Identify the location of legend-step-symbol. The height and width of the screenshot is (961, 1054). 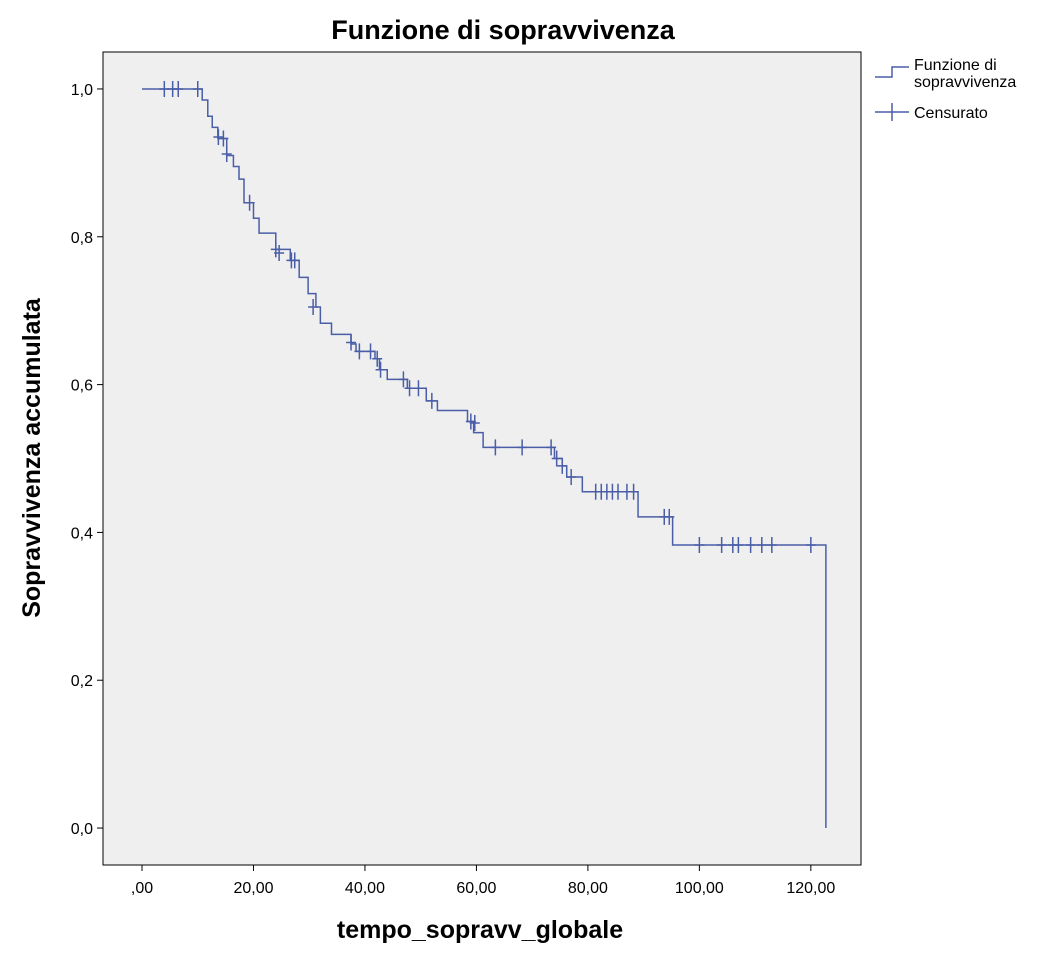
(892, 72).